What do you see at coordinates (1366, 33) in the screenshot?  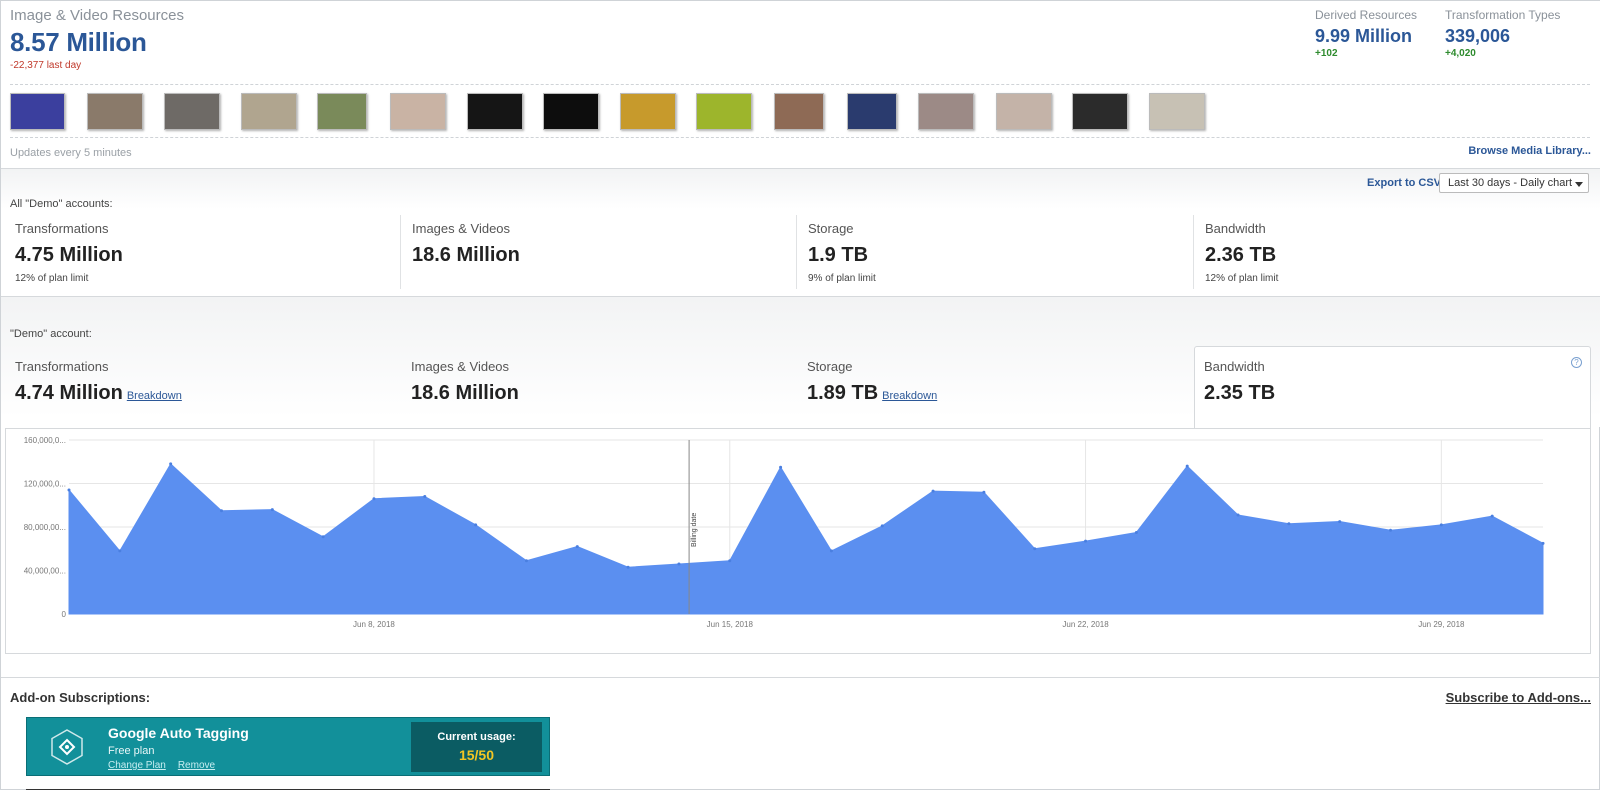 I see `derived-resources-stat: Derived Resources 9.99 Million +102` at bounding box center [1366, 33].